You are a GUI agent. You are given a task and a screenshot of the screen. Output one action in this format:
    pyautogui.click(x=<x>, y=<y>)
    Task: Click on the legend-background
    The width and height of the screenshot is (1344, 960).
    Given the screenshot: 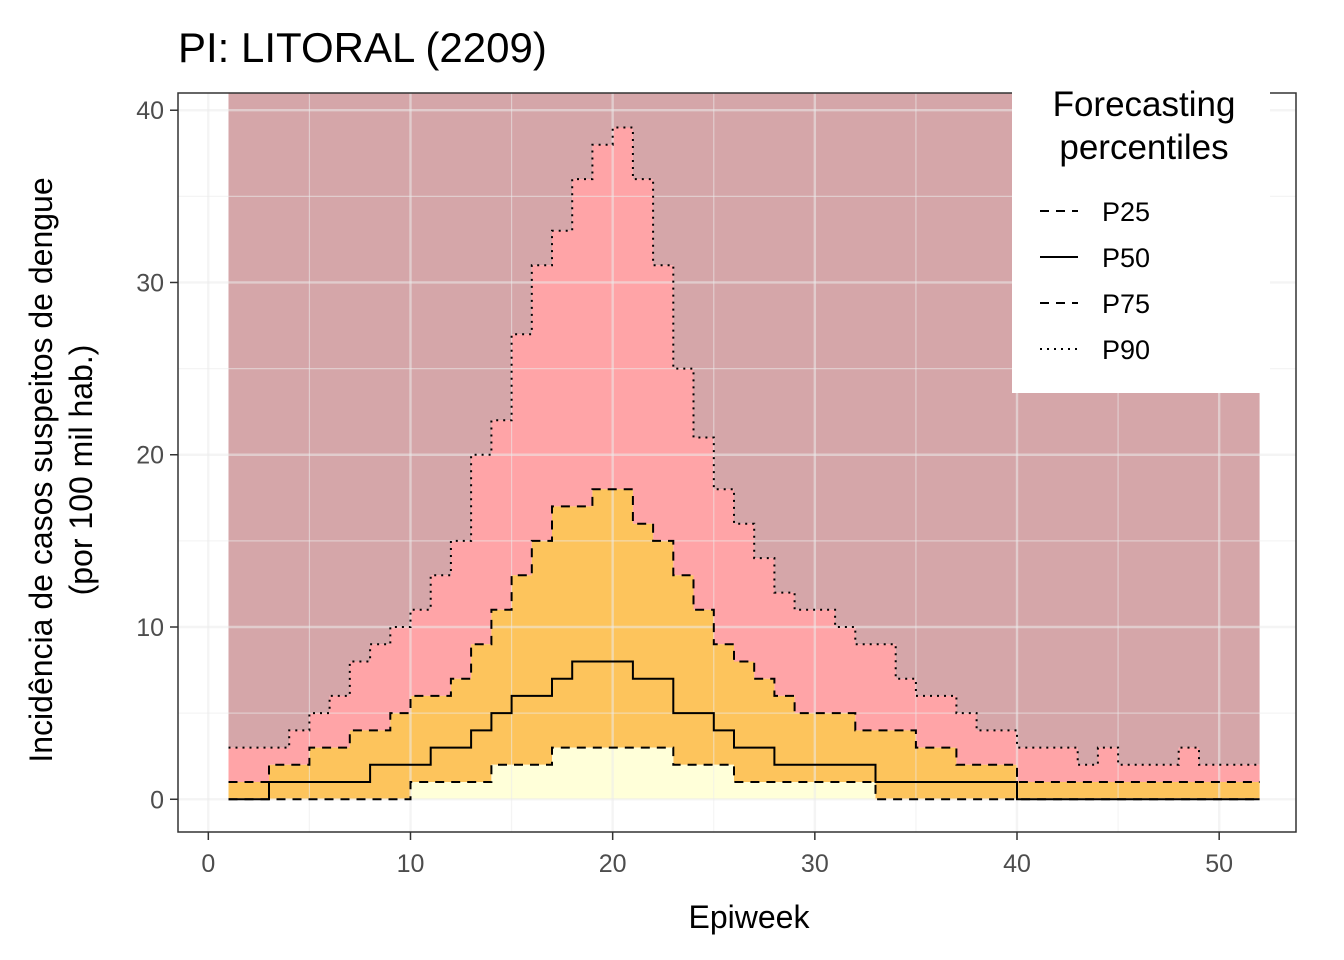 What is the action you would take?
    pyautogui.click(x=1141, y=236)
    